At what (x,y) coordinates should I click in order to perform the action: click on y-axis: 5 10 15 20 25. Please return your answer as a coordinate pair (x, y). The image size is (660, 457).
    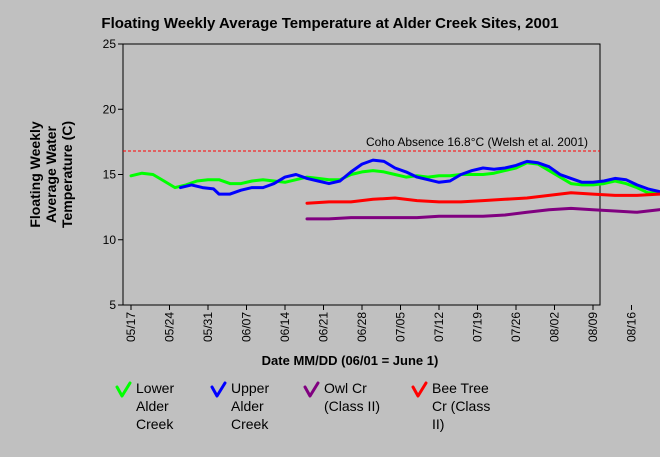
    Looking at the image, I should click on (113, 174).